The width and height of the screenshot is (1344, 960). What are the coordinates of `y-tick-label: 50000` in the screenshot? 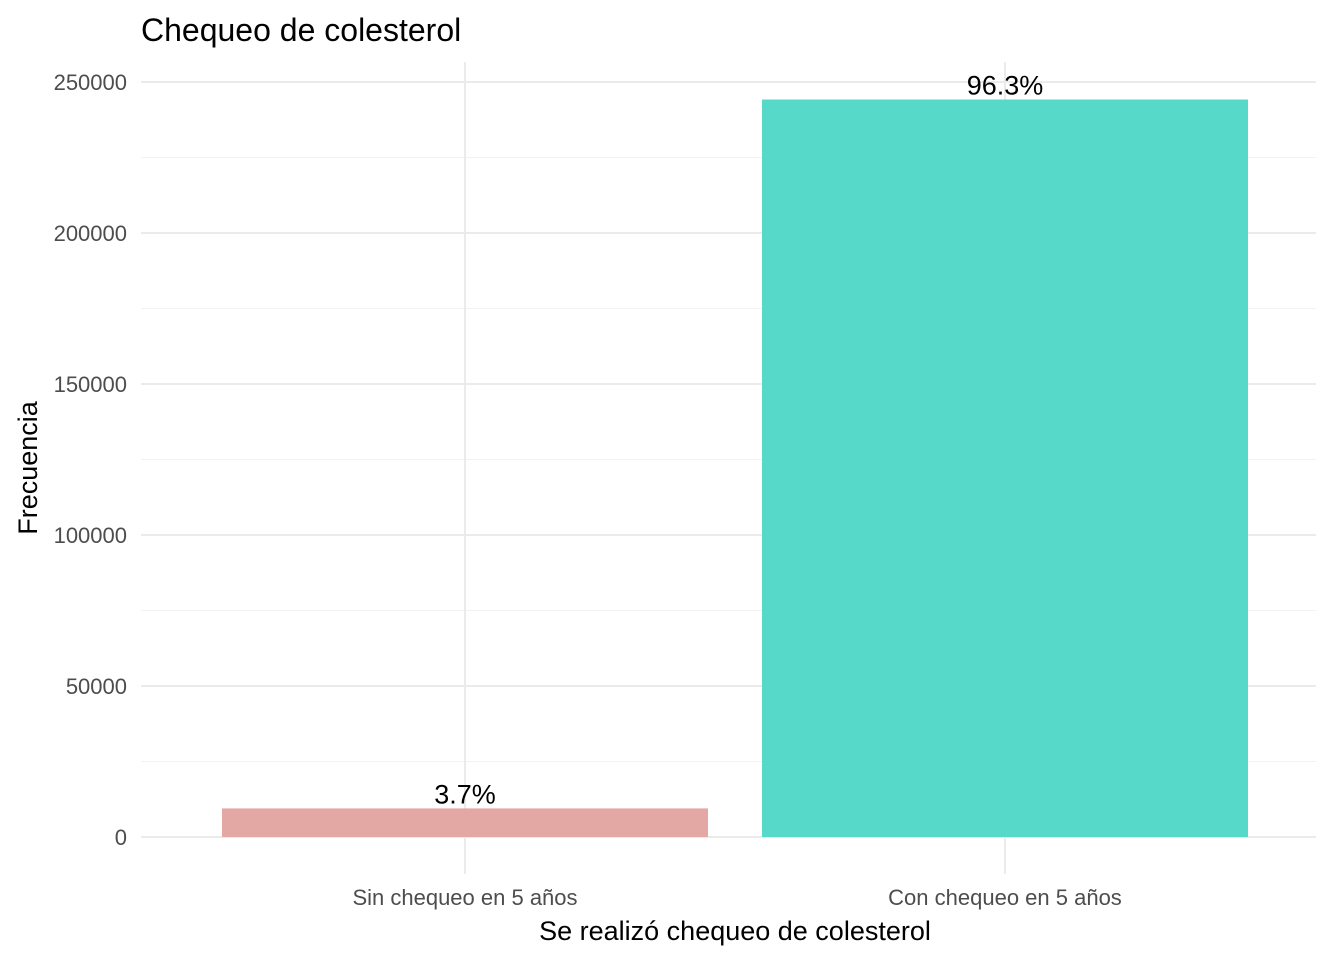 It's located at (96, 686).